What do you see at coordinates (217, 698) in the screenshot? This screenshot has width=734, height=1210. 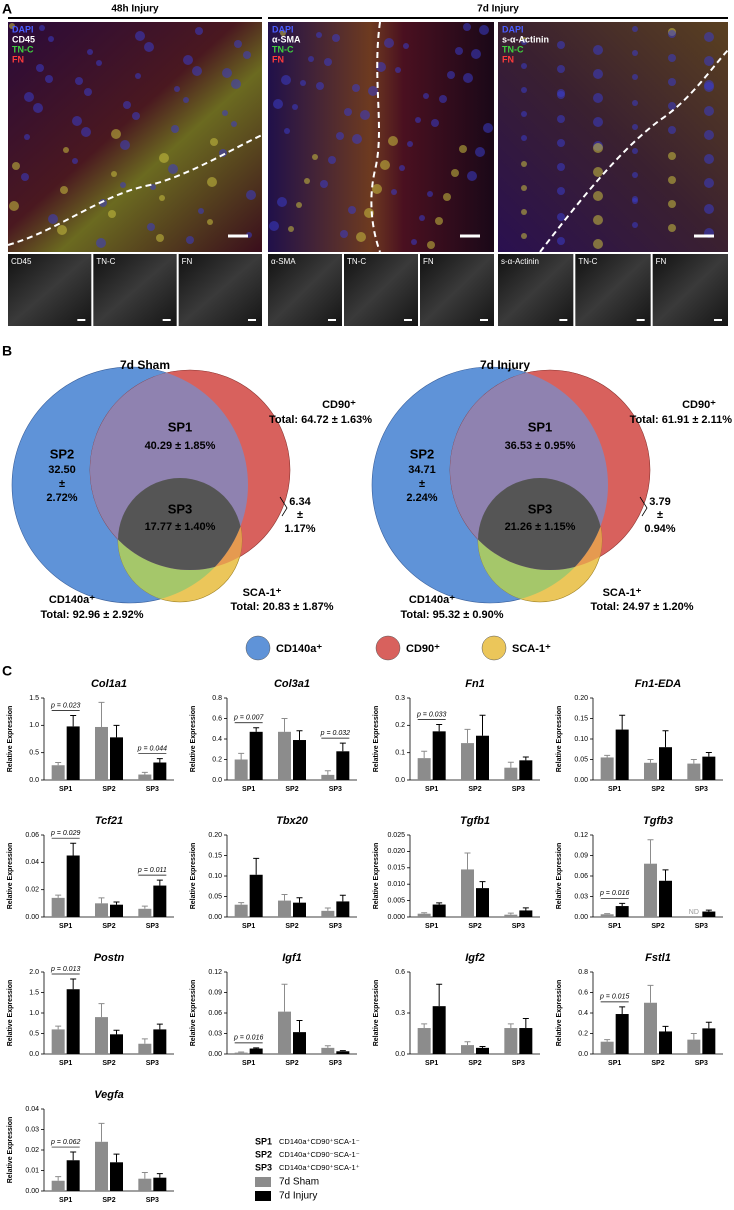 I see `y-tick-label: 0.8` at bounding box center [217, 698].